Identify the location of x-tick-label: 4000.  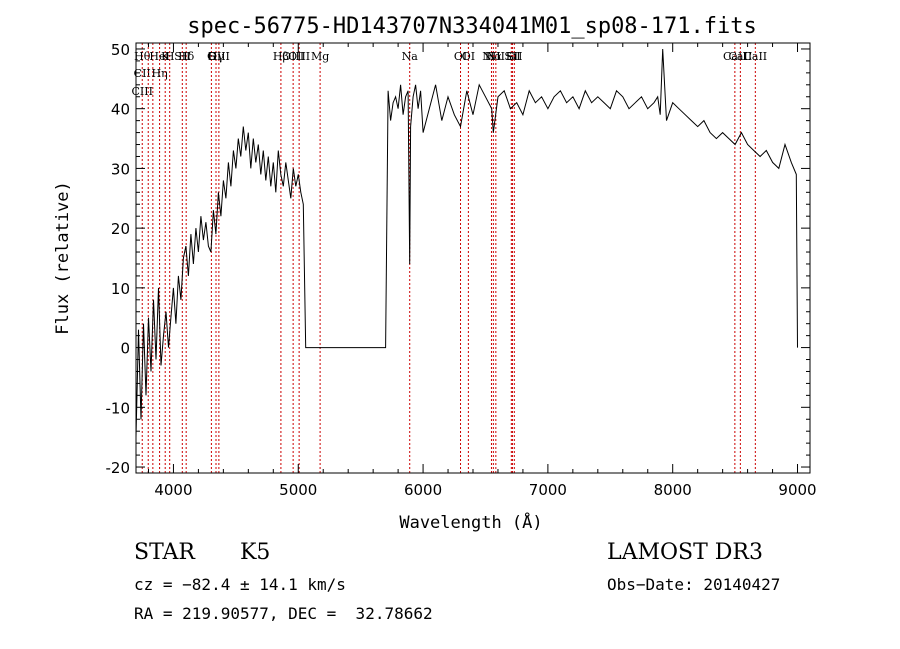
(173, 490).